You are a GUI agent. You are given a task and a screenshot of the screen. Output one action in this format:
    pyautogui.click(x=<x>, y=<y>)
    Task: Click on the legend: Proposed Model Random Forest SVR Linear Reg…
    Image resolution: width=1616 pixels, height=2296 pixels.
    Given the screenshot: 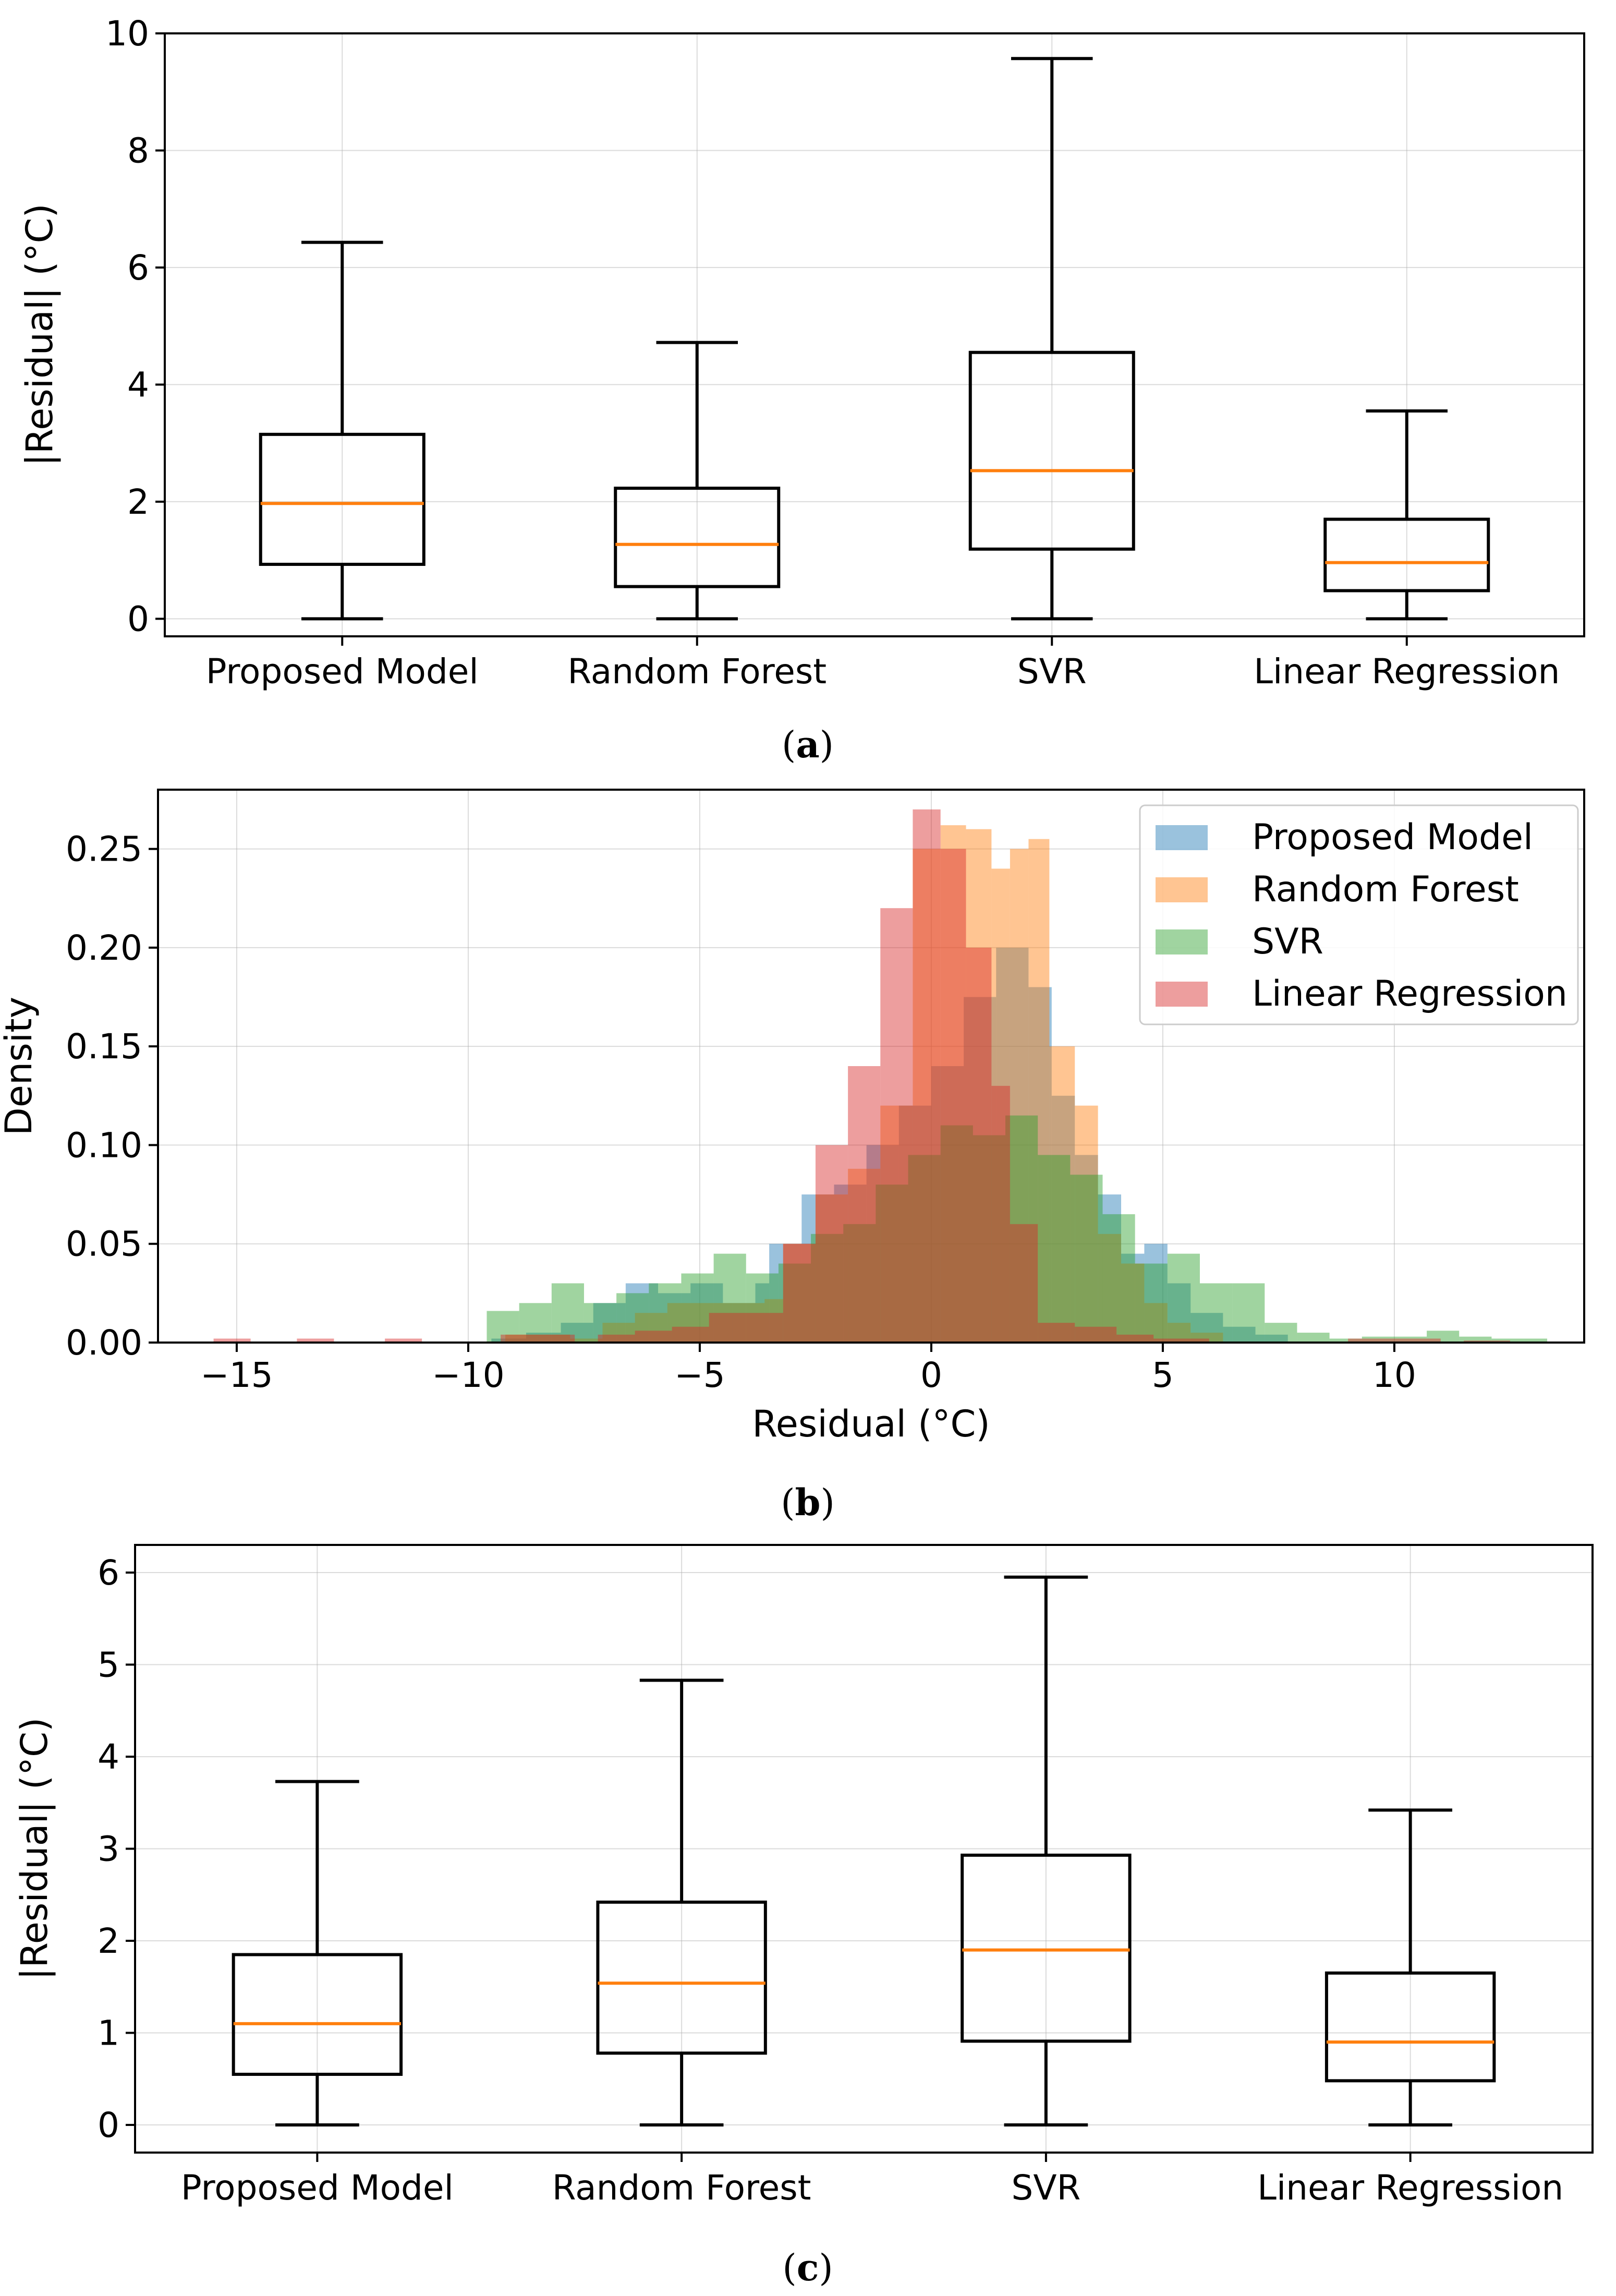 What is the action you would take?
    pyautogui.click(x=1359, y=914)
    